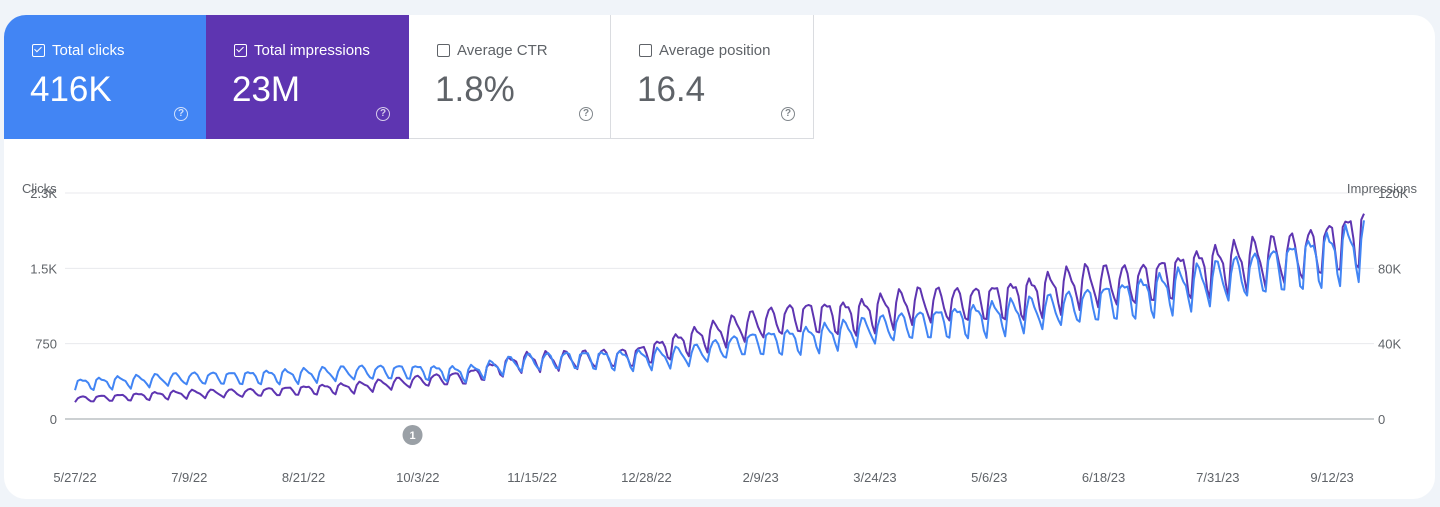 This screenshot has height=507, width=1440. What do you see at coordinates (417, 477) in the screenshot?
I see `x-tick-label: 10/3/22` at bounding box center [417, 477].